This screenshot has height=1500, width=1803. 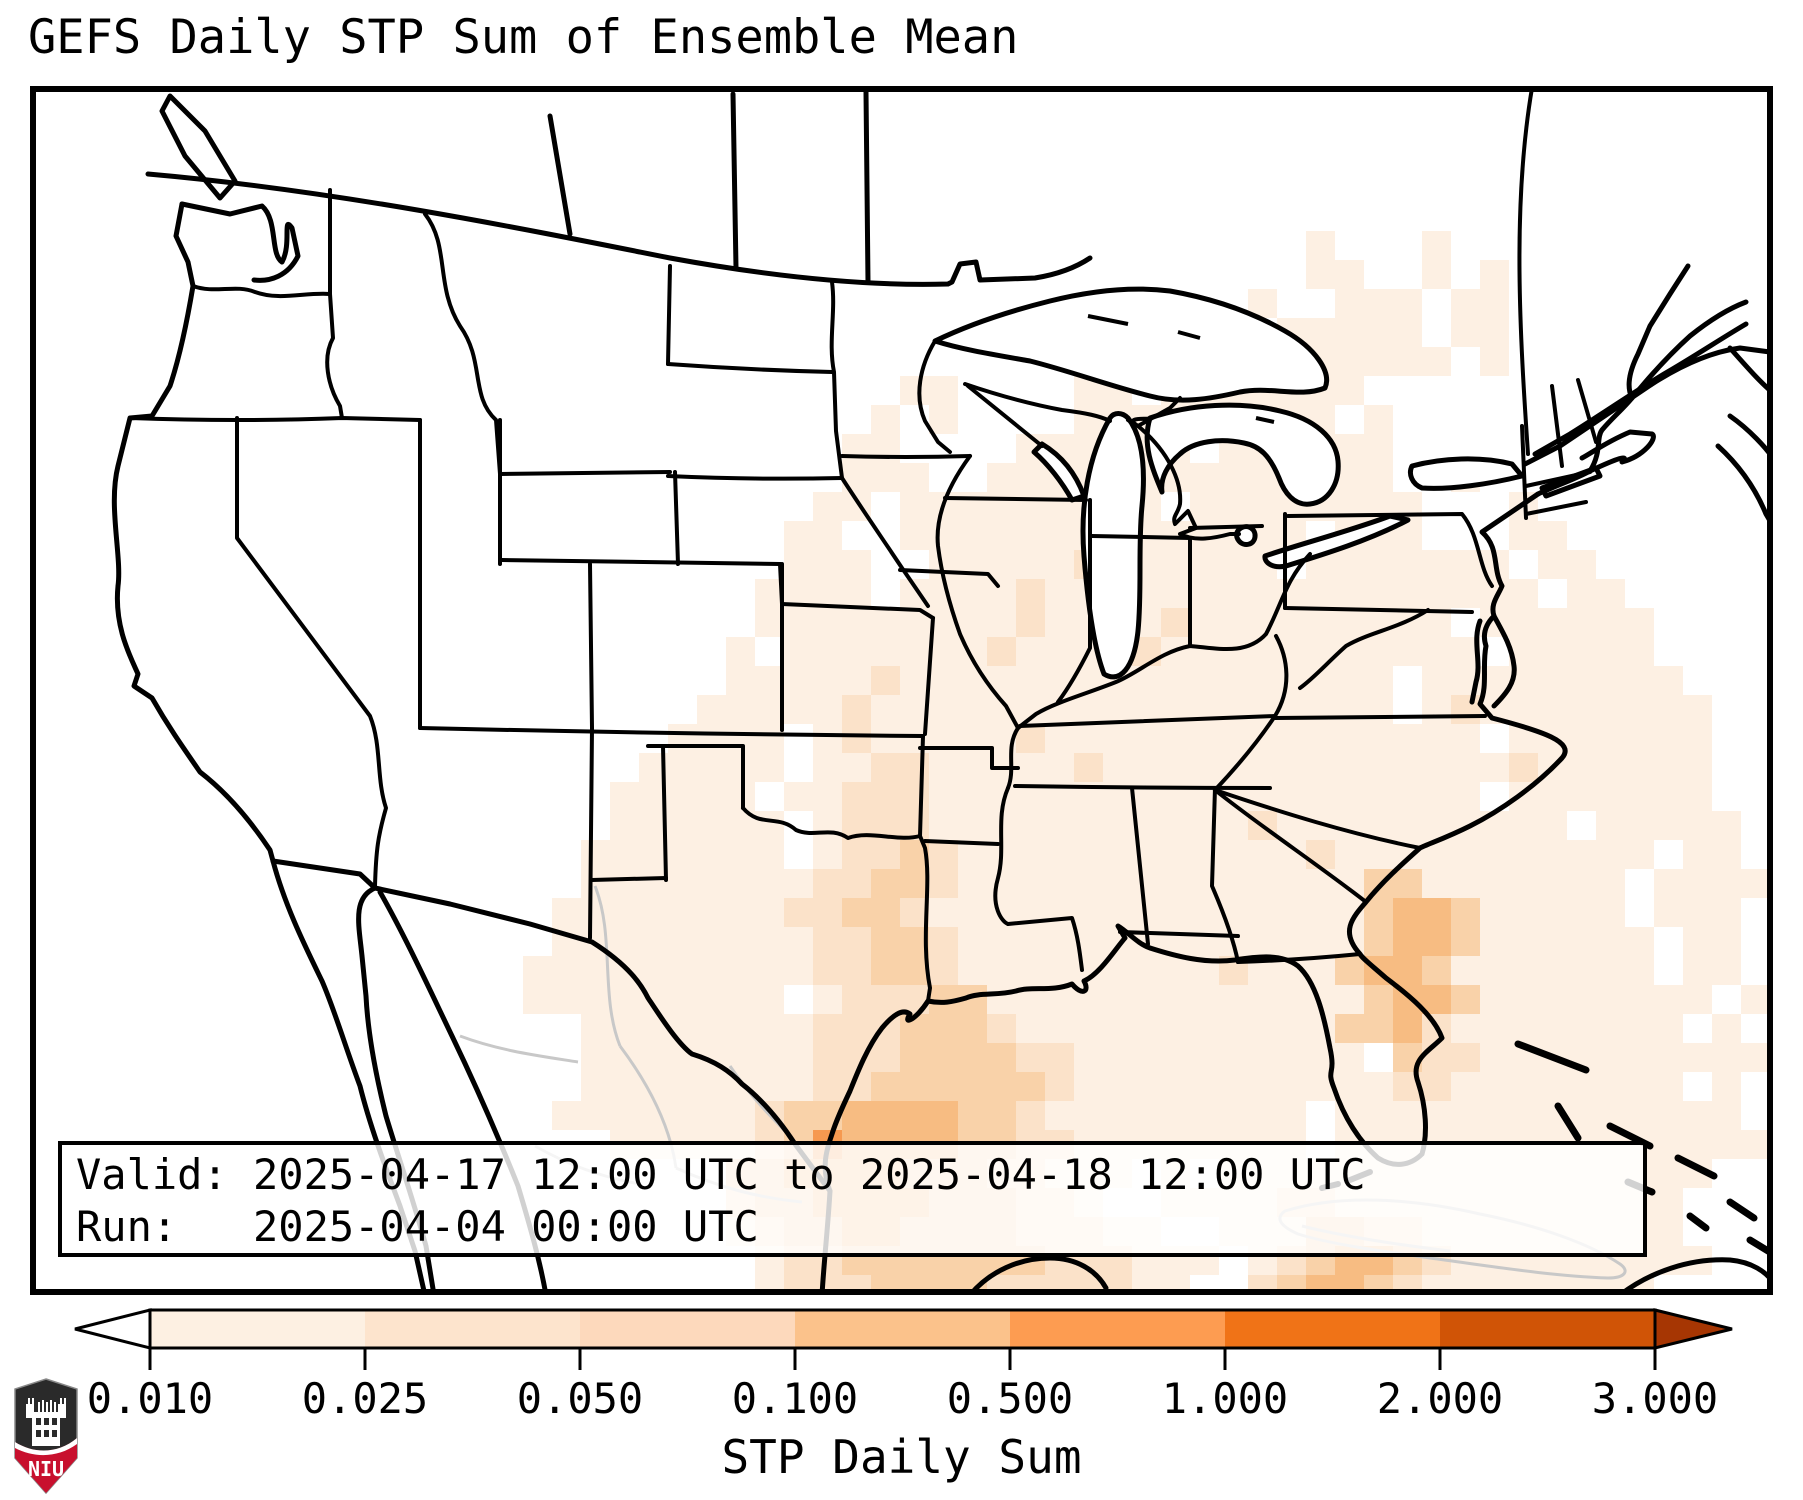 What do you see at coordinates (1228, 483) in the screenshot?
I see `great-lakes` at bounding box center [1228, 483].